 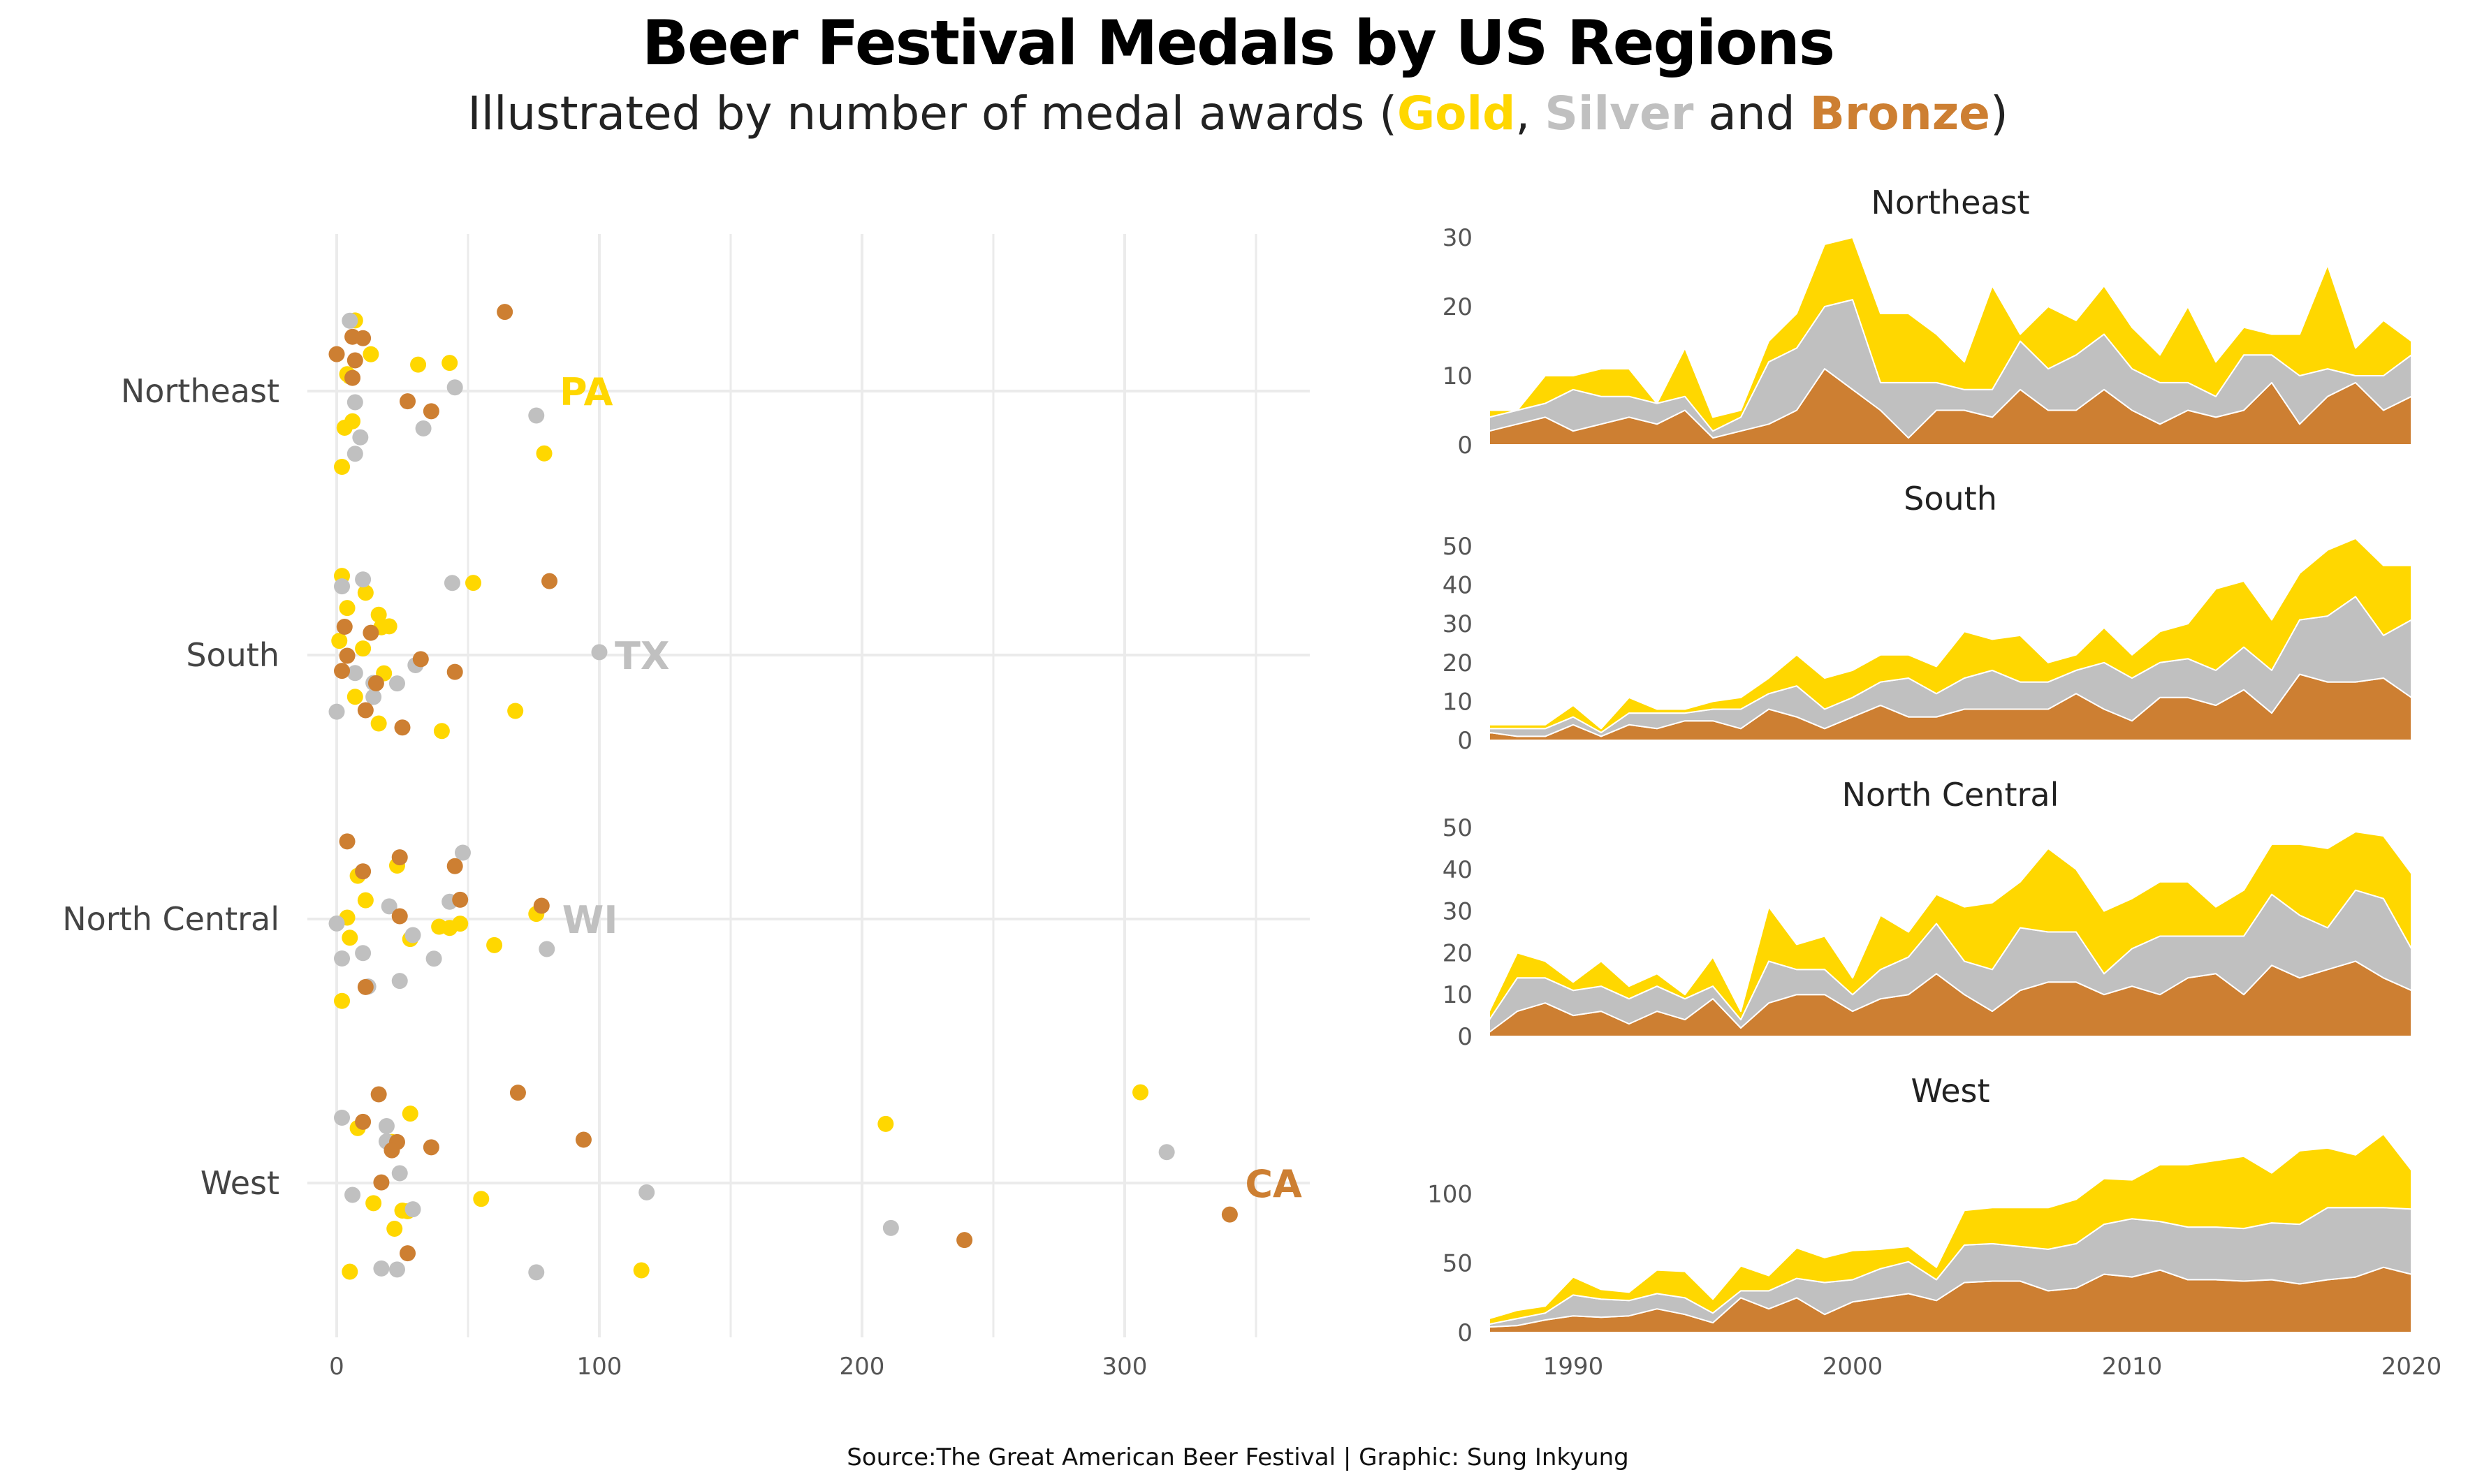 What do you see at coordinates (1853, 1367) in the screenshot?
I see `area-x-tick-label: 2000` at bounding box center [1853, 1367].